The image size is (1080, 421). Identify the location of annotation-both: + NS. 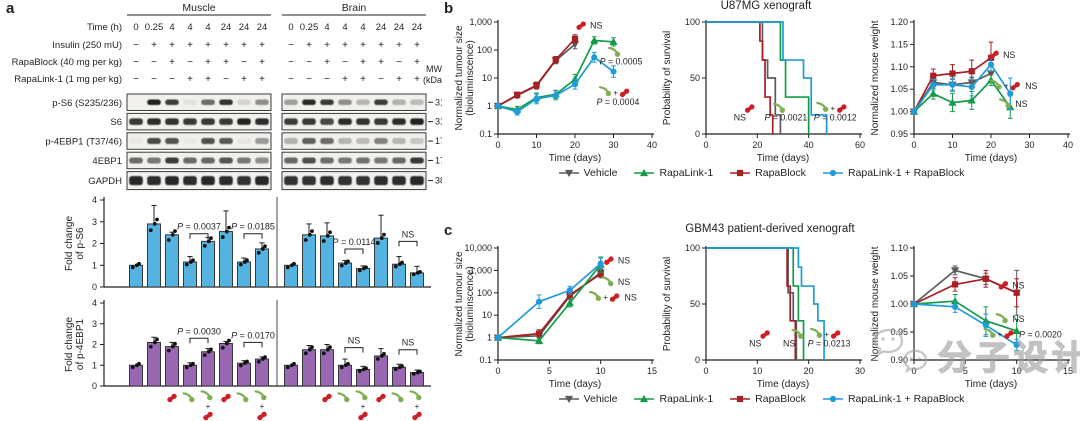
(1013, 85).